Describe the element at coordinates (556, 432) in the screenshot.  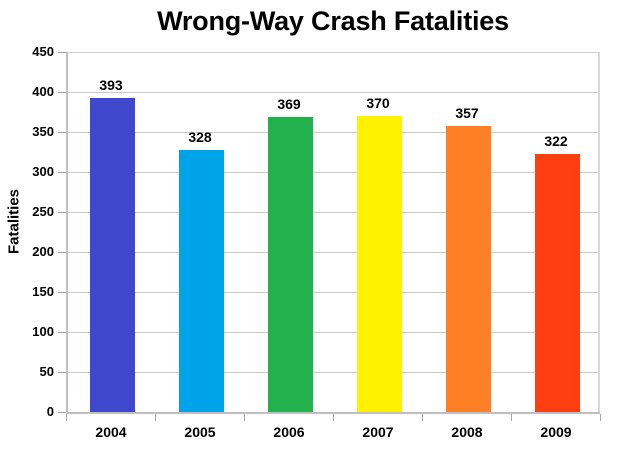
I see `x-tick-label-2009: 2009` at that location.